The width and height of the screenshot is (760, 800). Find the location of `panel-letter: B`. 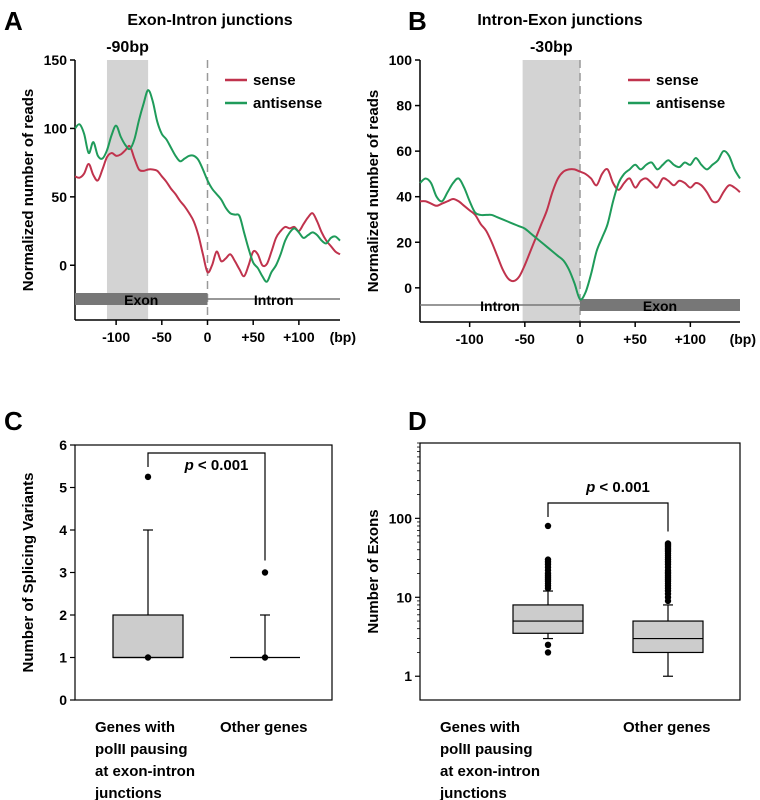

panel-letter: B is located at coordinates (417, 21).